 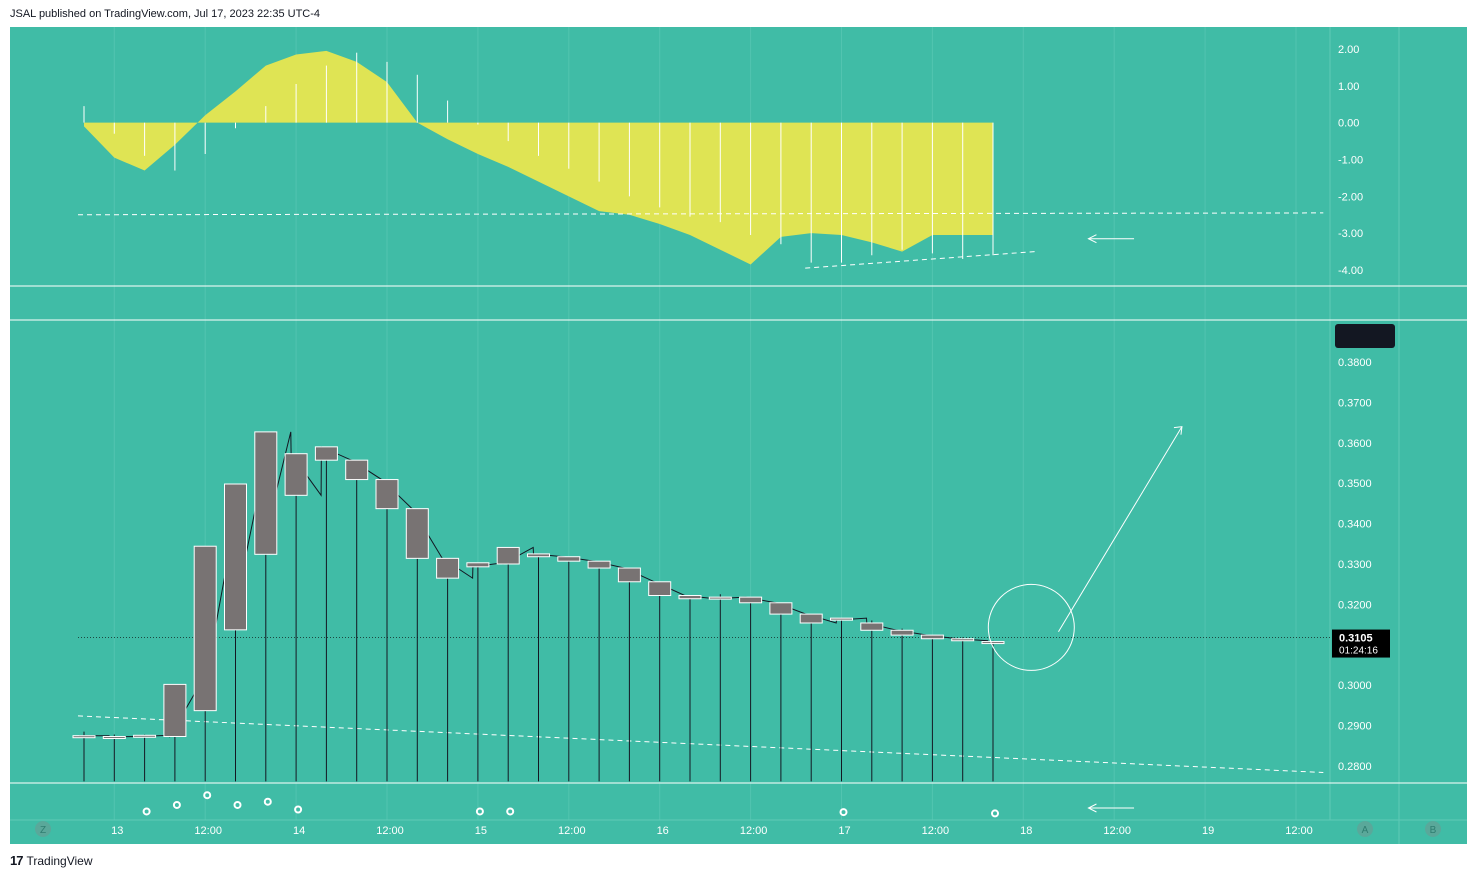 I want to click on price-tick-label: 0.3800, so click(x=1355, y=363).